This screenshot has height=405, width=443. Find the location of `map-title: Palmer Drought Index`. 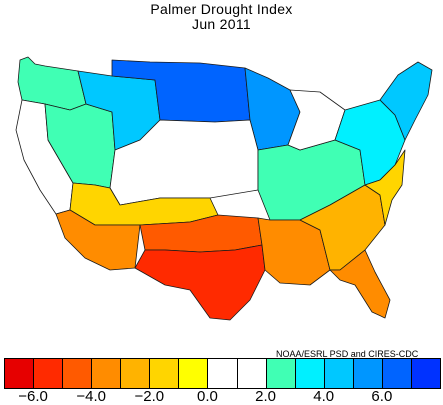

map-title: Palmer Drought Index is located at coordinates (221, 9).